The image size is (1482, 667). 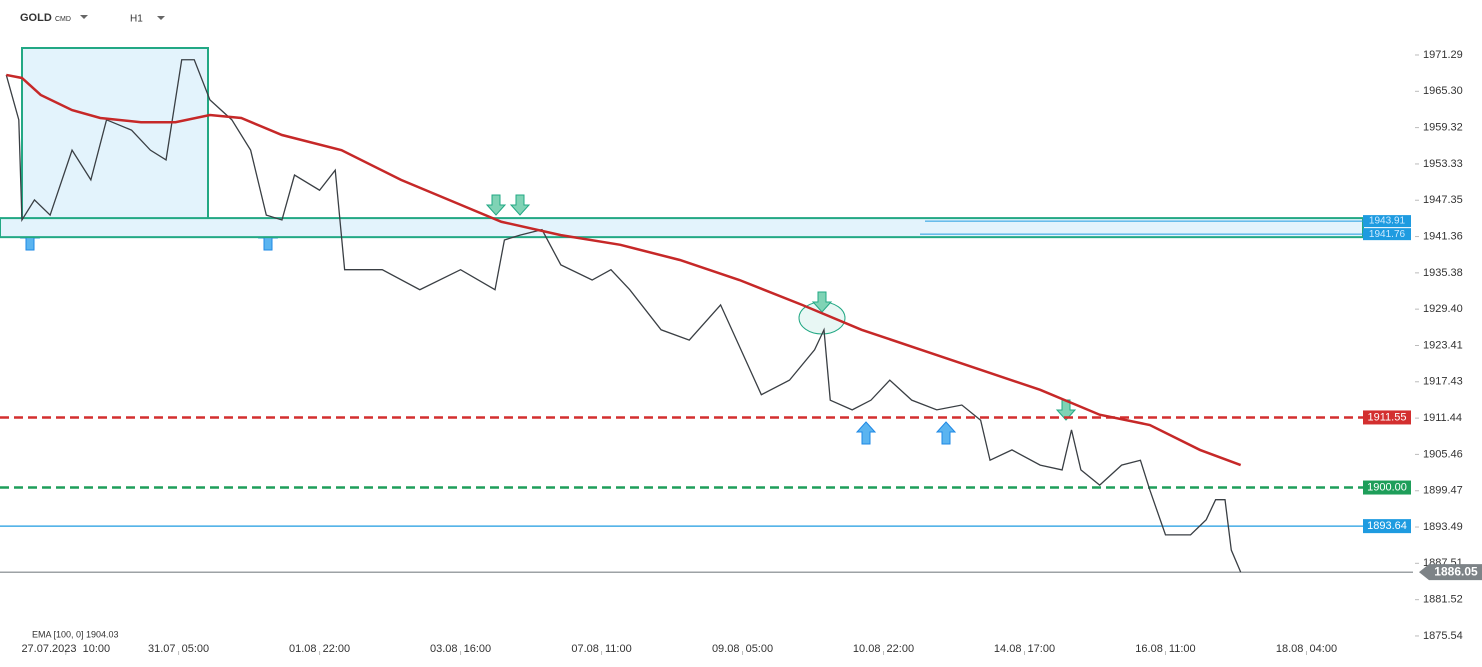 What do you see at coordinates (65, 649) in the screenshot?
I see `x-tick-label: 27.07.2023 10:00` at bounding box center [65, 649].